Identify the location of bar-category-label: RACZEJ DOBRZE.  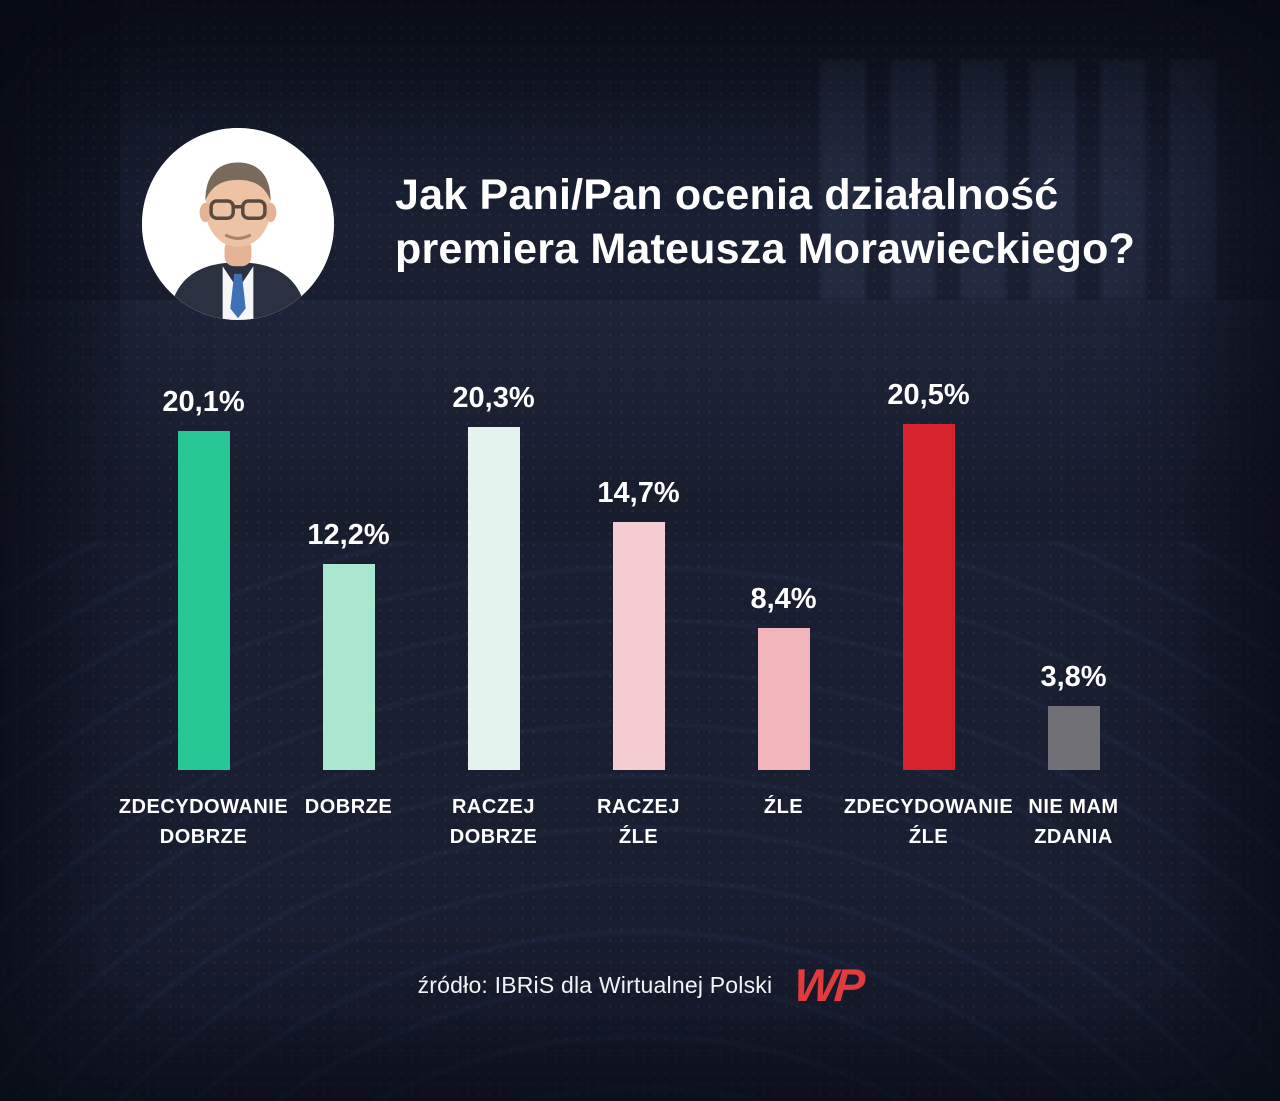
(493, 822).